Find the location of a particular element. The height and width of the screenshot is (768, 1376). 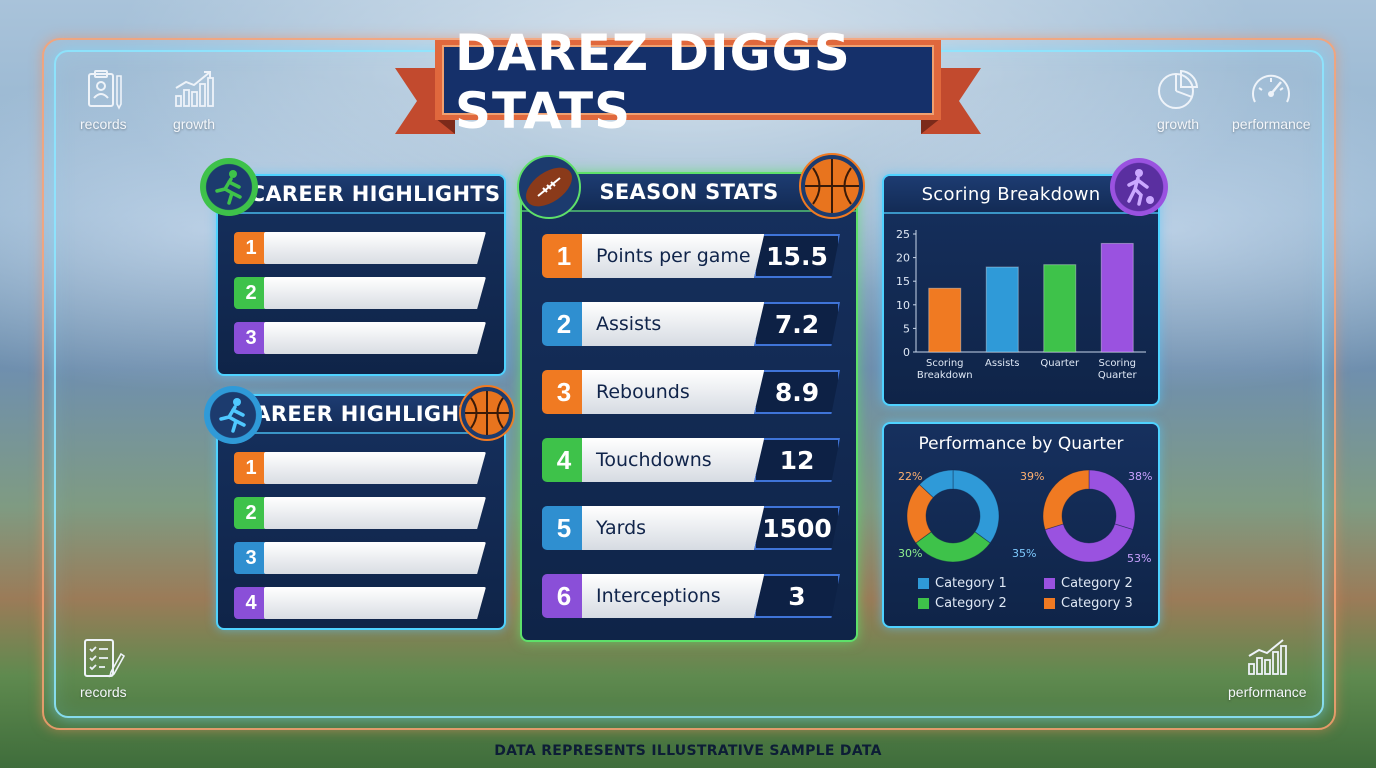

stat-row: 2 Assists 7.2 is located at coordinates (692, 324).